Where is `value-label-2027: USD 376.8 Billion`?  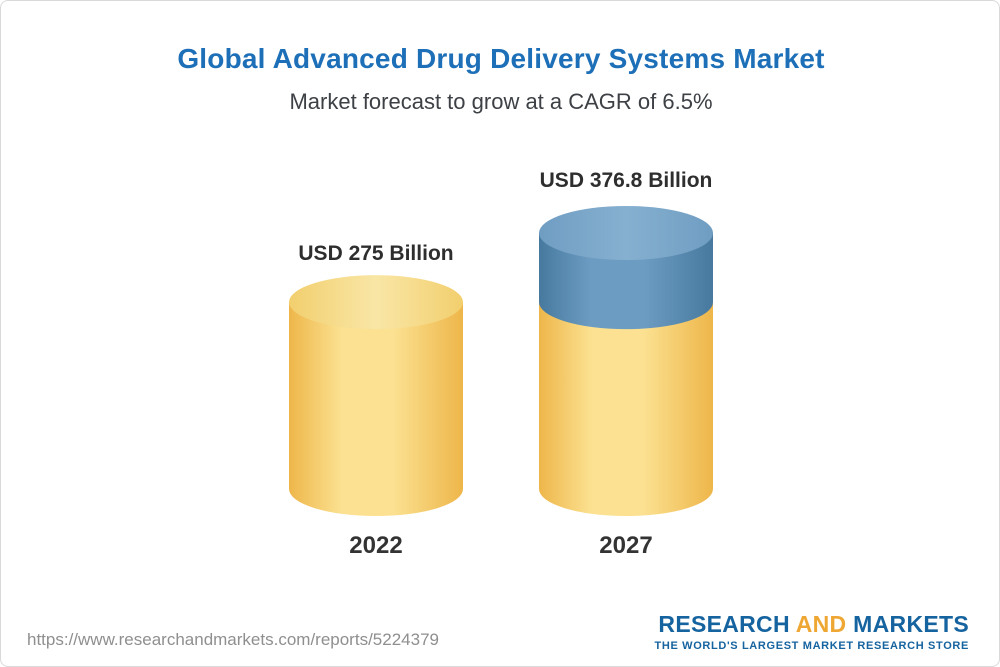
value-label-2027: USD 376.8 Billion is located at coordinates (626, 180).